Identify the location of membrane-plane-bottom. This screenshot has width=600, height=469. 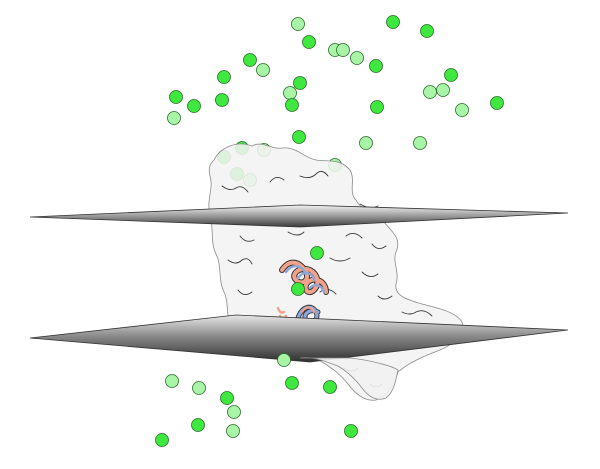
(299, 338).